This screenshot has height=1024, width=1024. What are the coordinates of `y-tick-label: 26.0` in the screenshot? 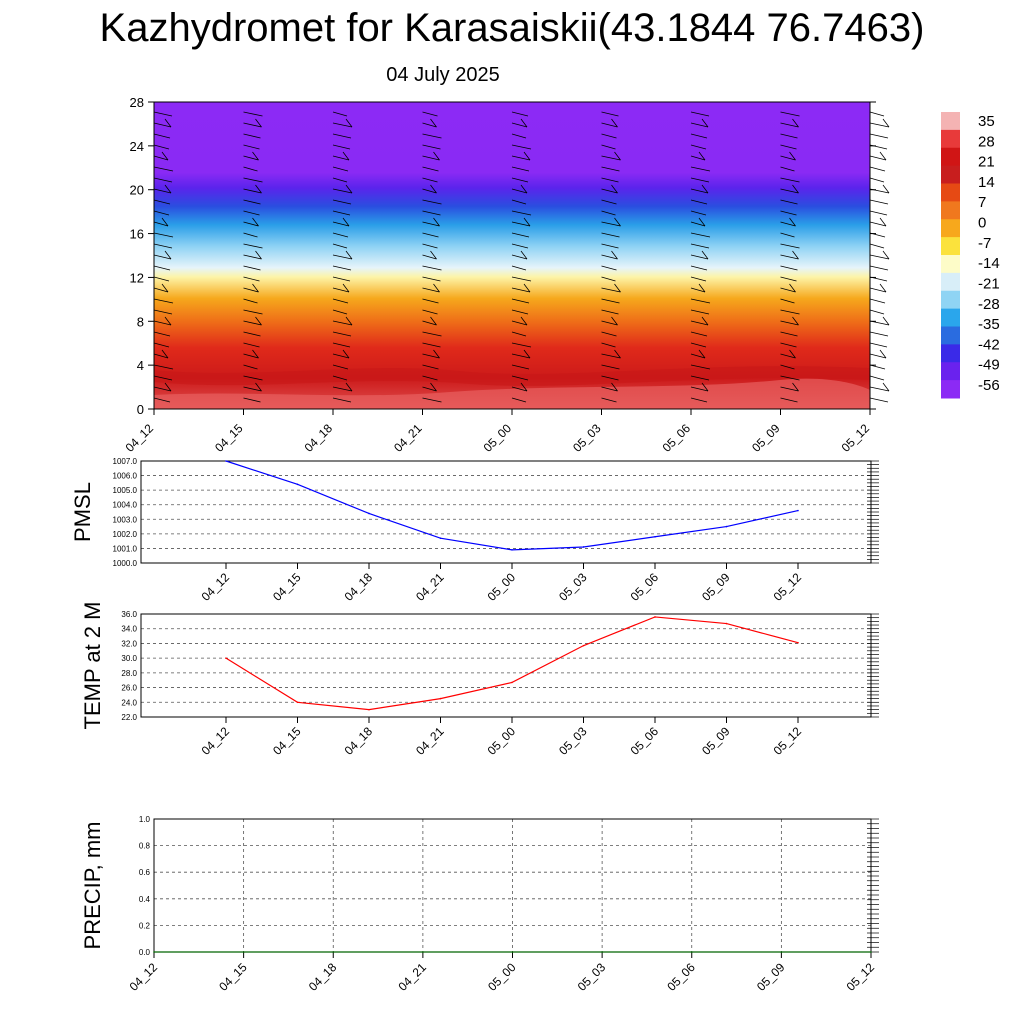 It's located at (129, 688).